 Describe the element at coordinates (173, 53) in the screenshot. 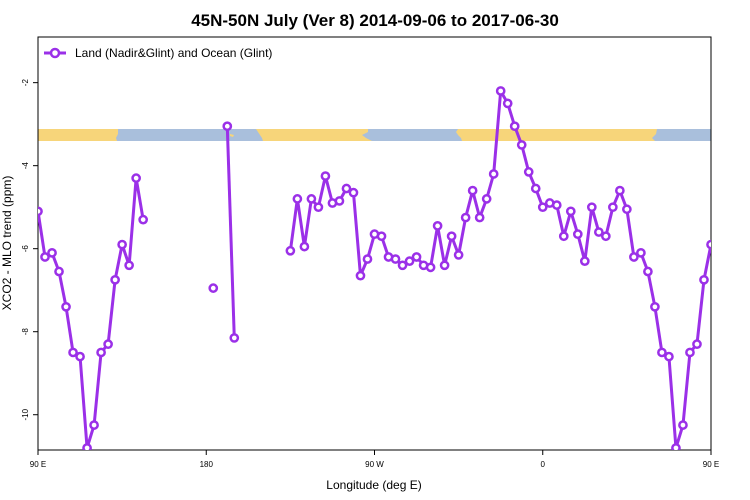

I see `legend-label: Land (Nadir&Glint) and Ocean (Glint)` at that location.